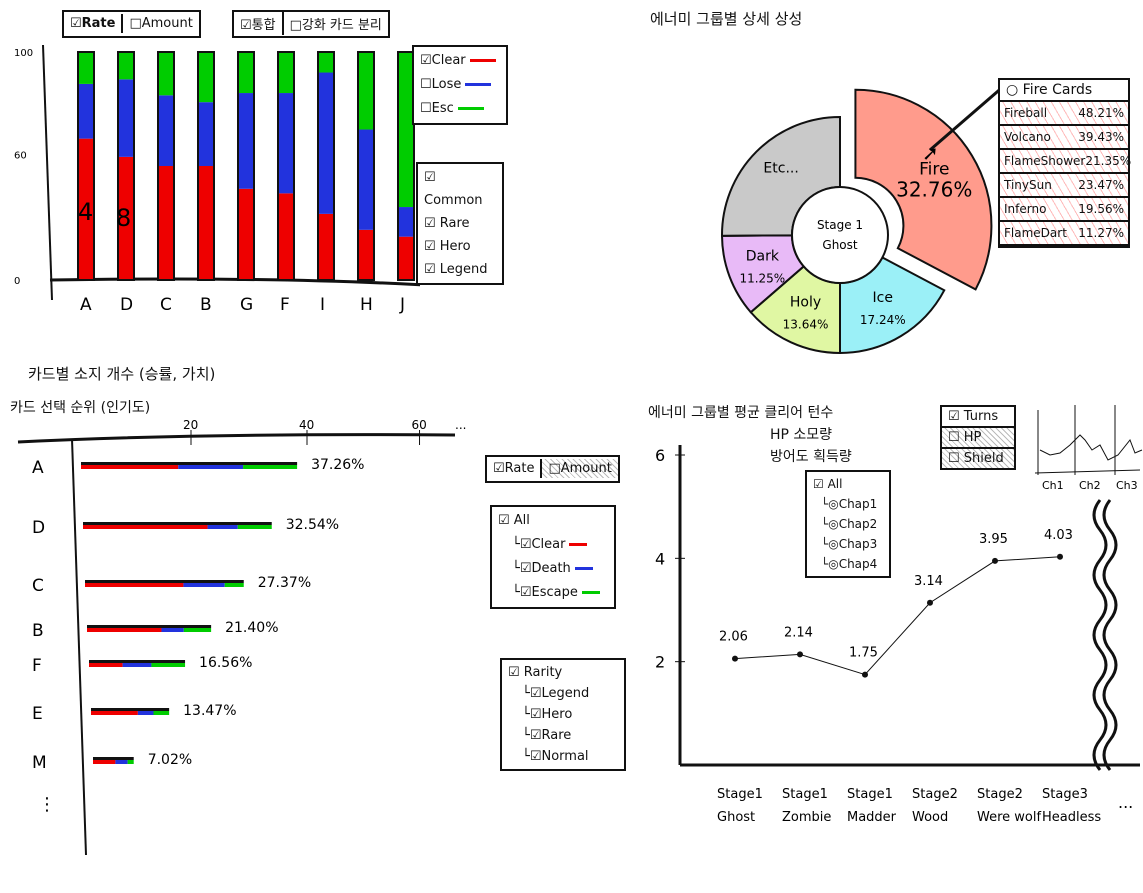 The width and height of the screenshot is (1143, 893). I want to click on metric-toggle: ☑ Turns ☐ HP ☐ Shield, so click(978, 437).